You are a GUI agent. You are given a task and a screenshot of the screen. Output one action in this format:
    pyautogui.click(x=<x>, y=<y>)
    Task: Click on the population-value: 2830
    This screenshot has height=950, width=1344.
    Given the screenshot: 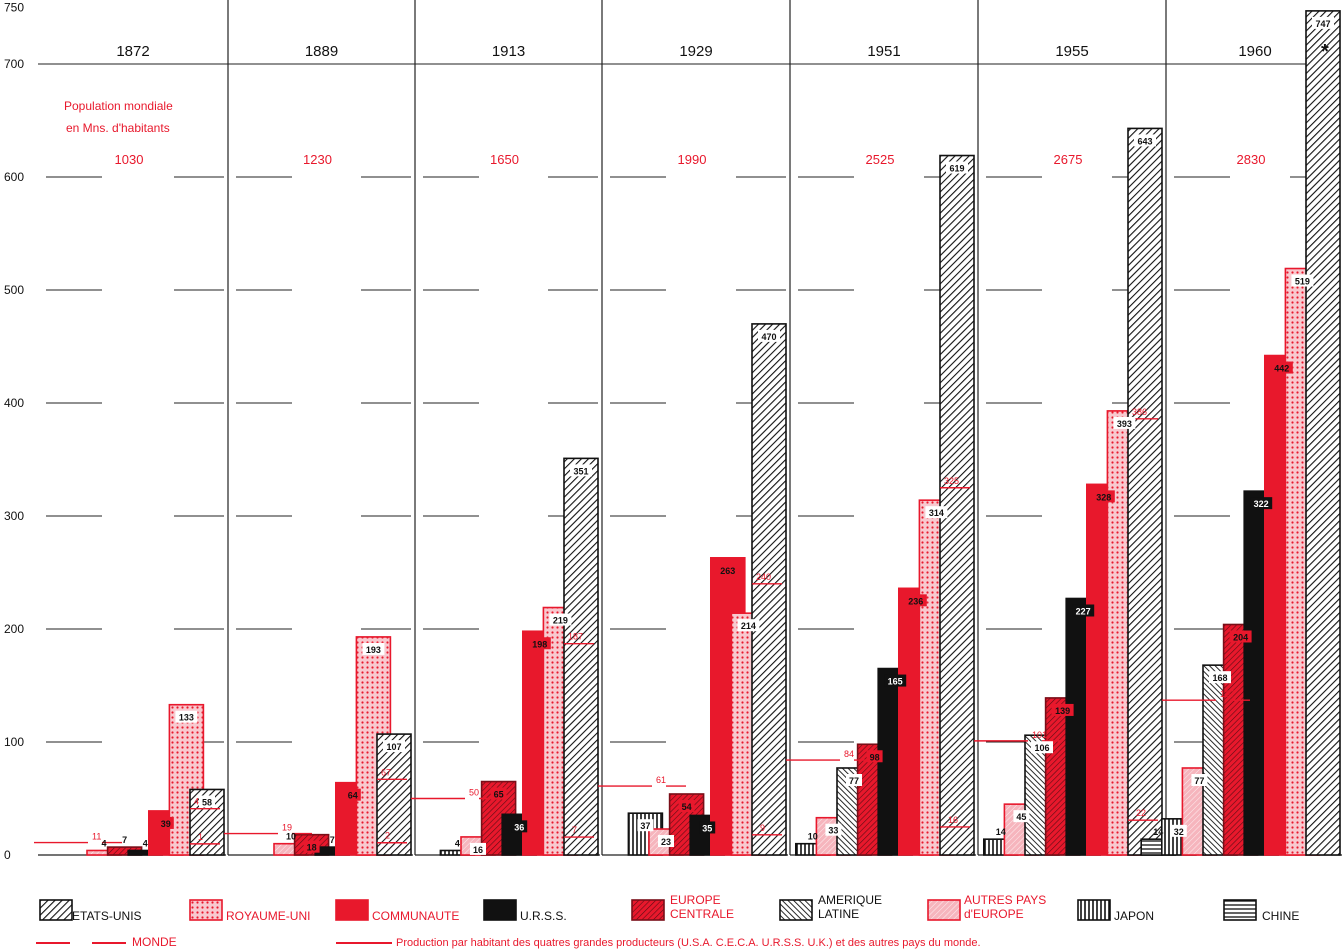 What is the action you would take?
    pyautogui.click(x=1251, y=159)
    